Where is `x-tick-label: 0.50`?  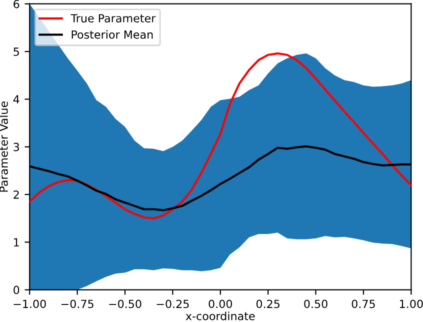
x-tick-label: 0.50 is located at coordinates (316, 304).